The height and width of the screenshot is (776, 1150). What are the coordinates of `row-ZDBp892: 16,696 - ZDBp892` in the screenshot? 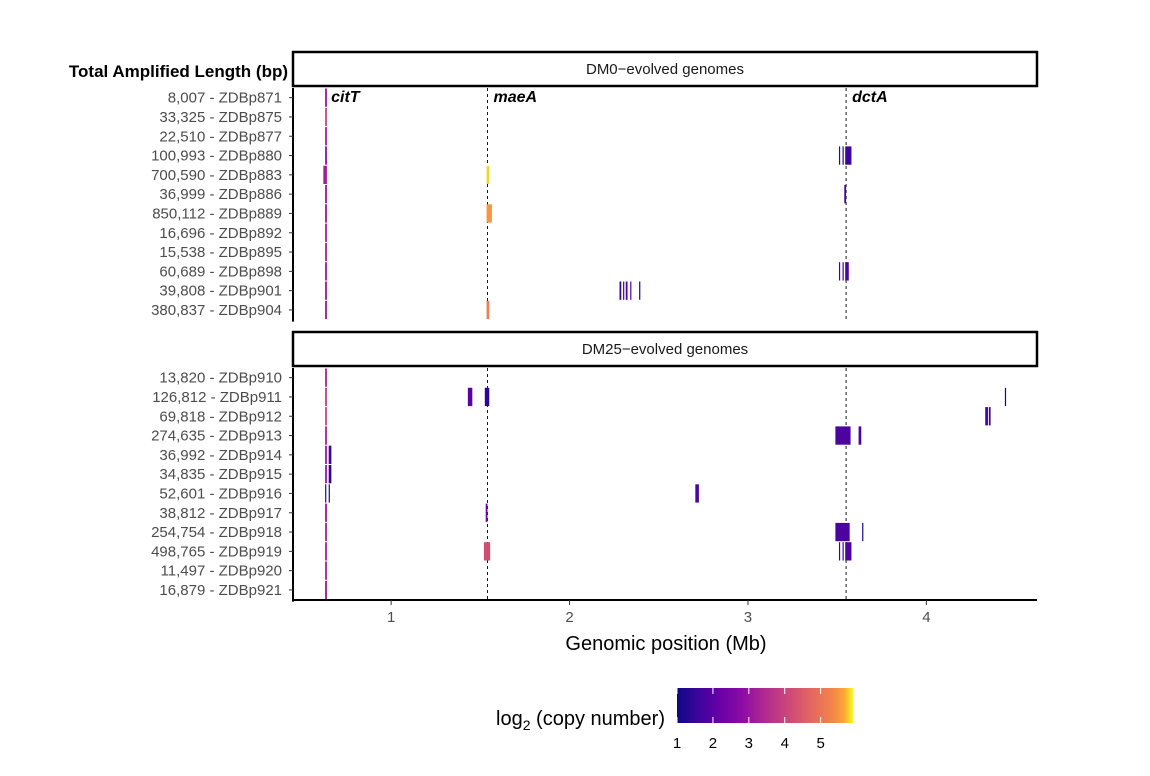 It's located at (243, 232).